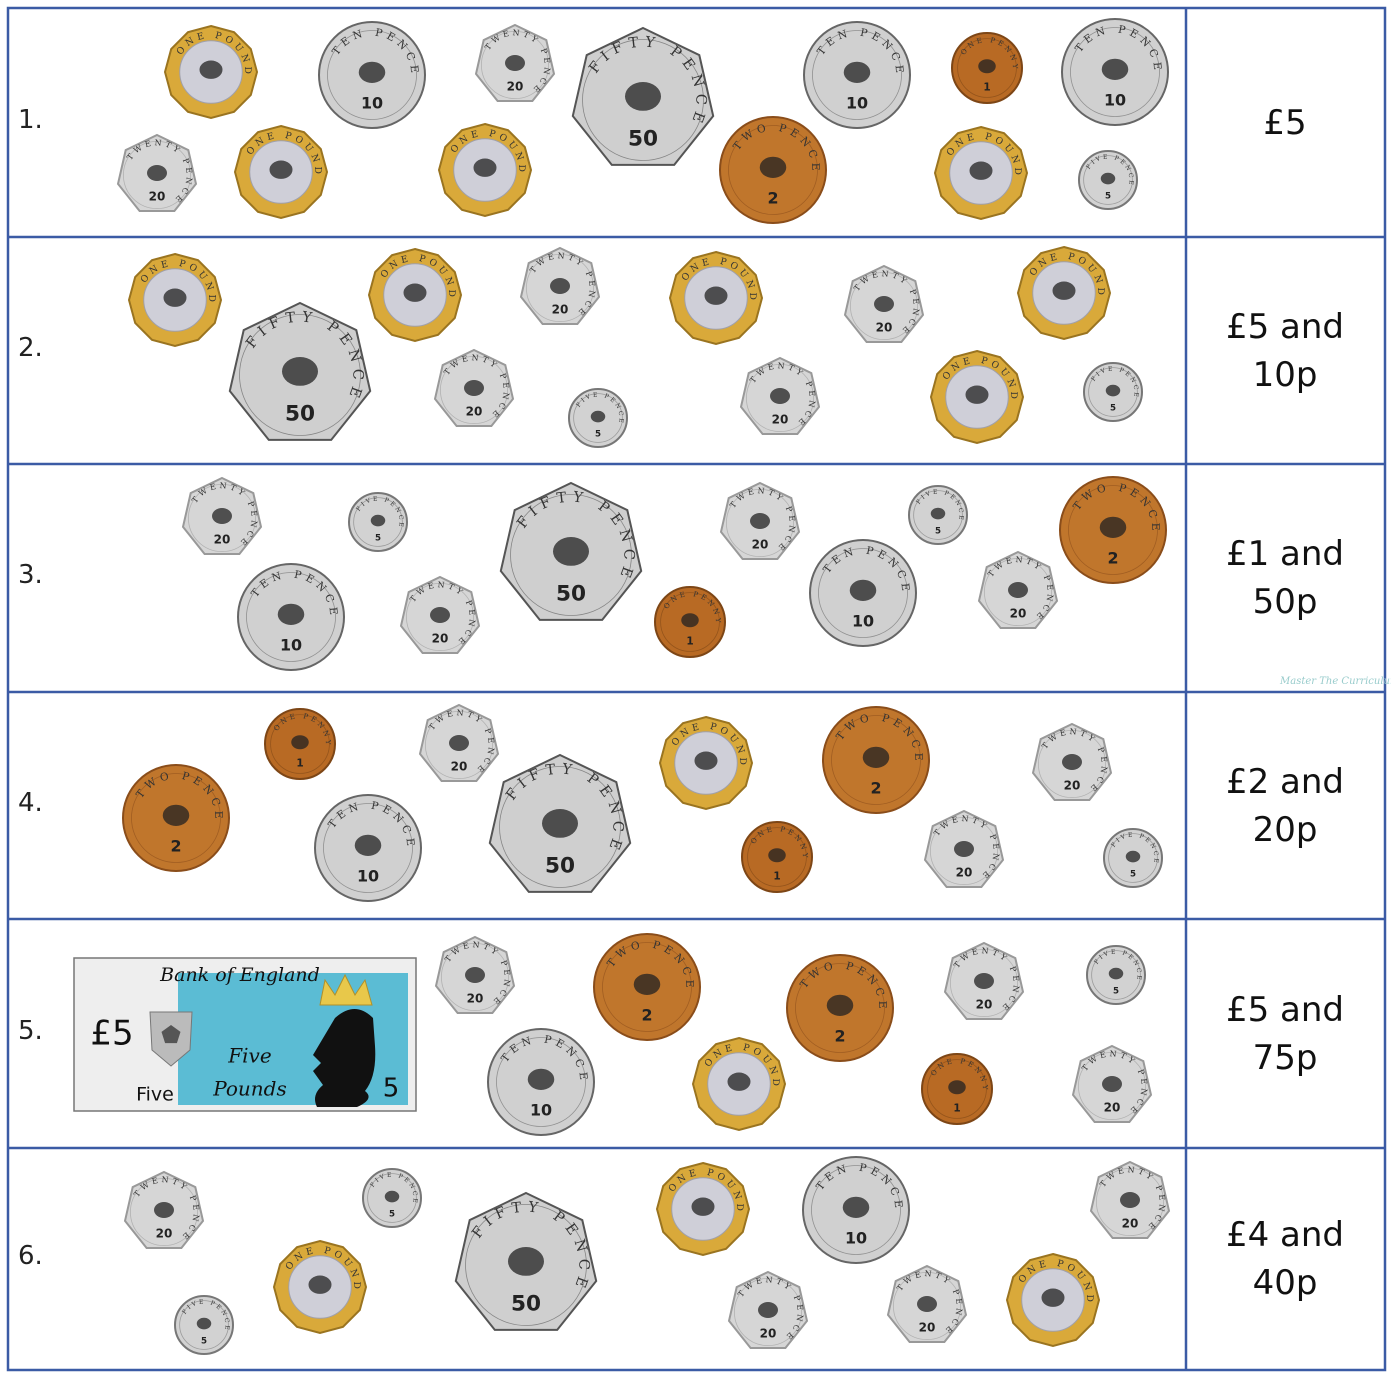 This screenshot has height=1373, width=1391. What do you see at coordinates (344, 1058) in the screenshot?
I see `note-portrait` at bounding box center [344, 1058].